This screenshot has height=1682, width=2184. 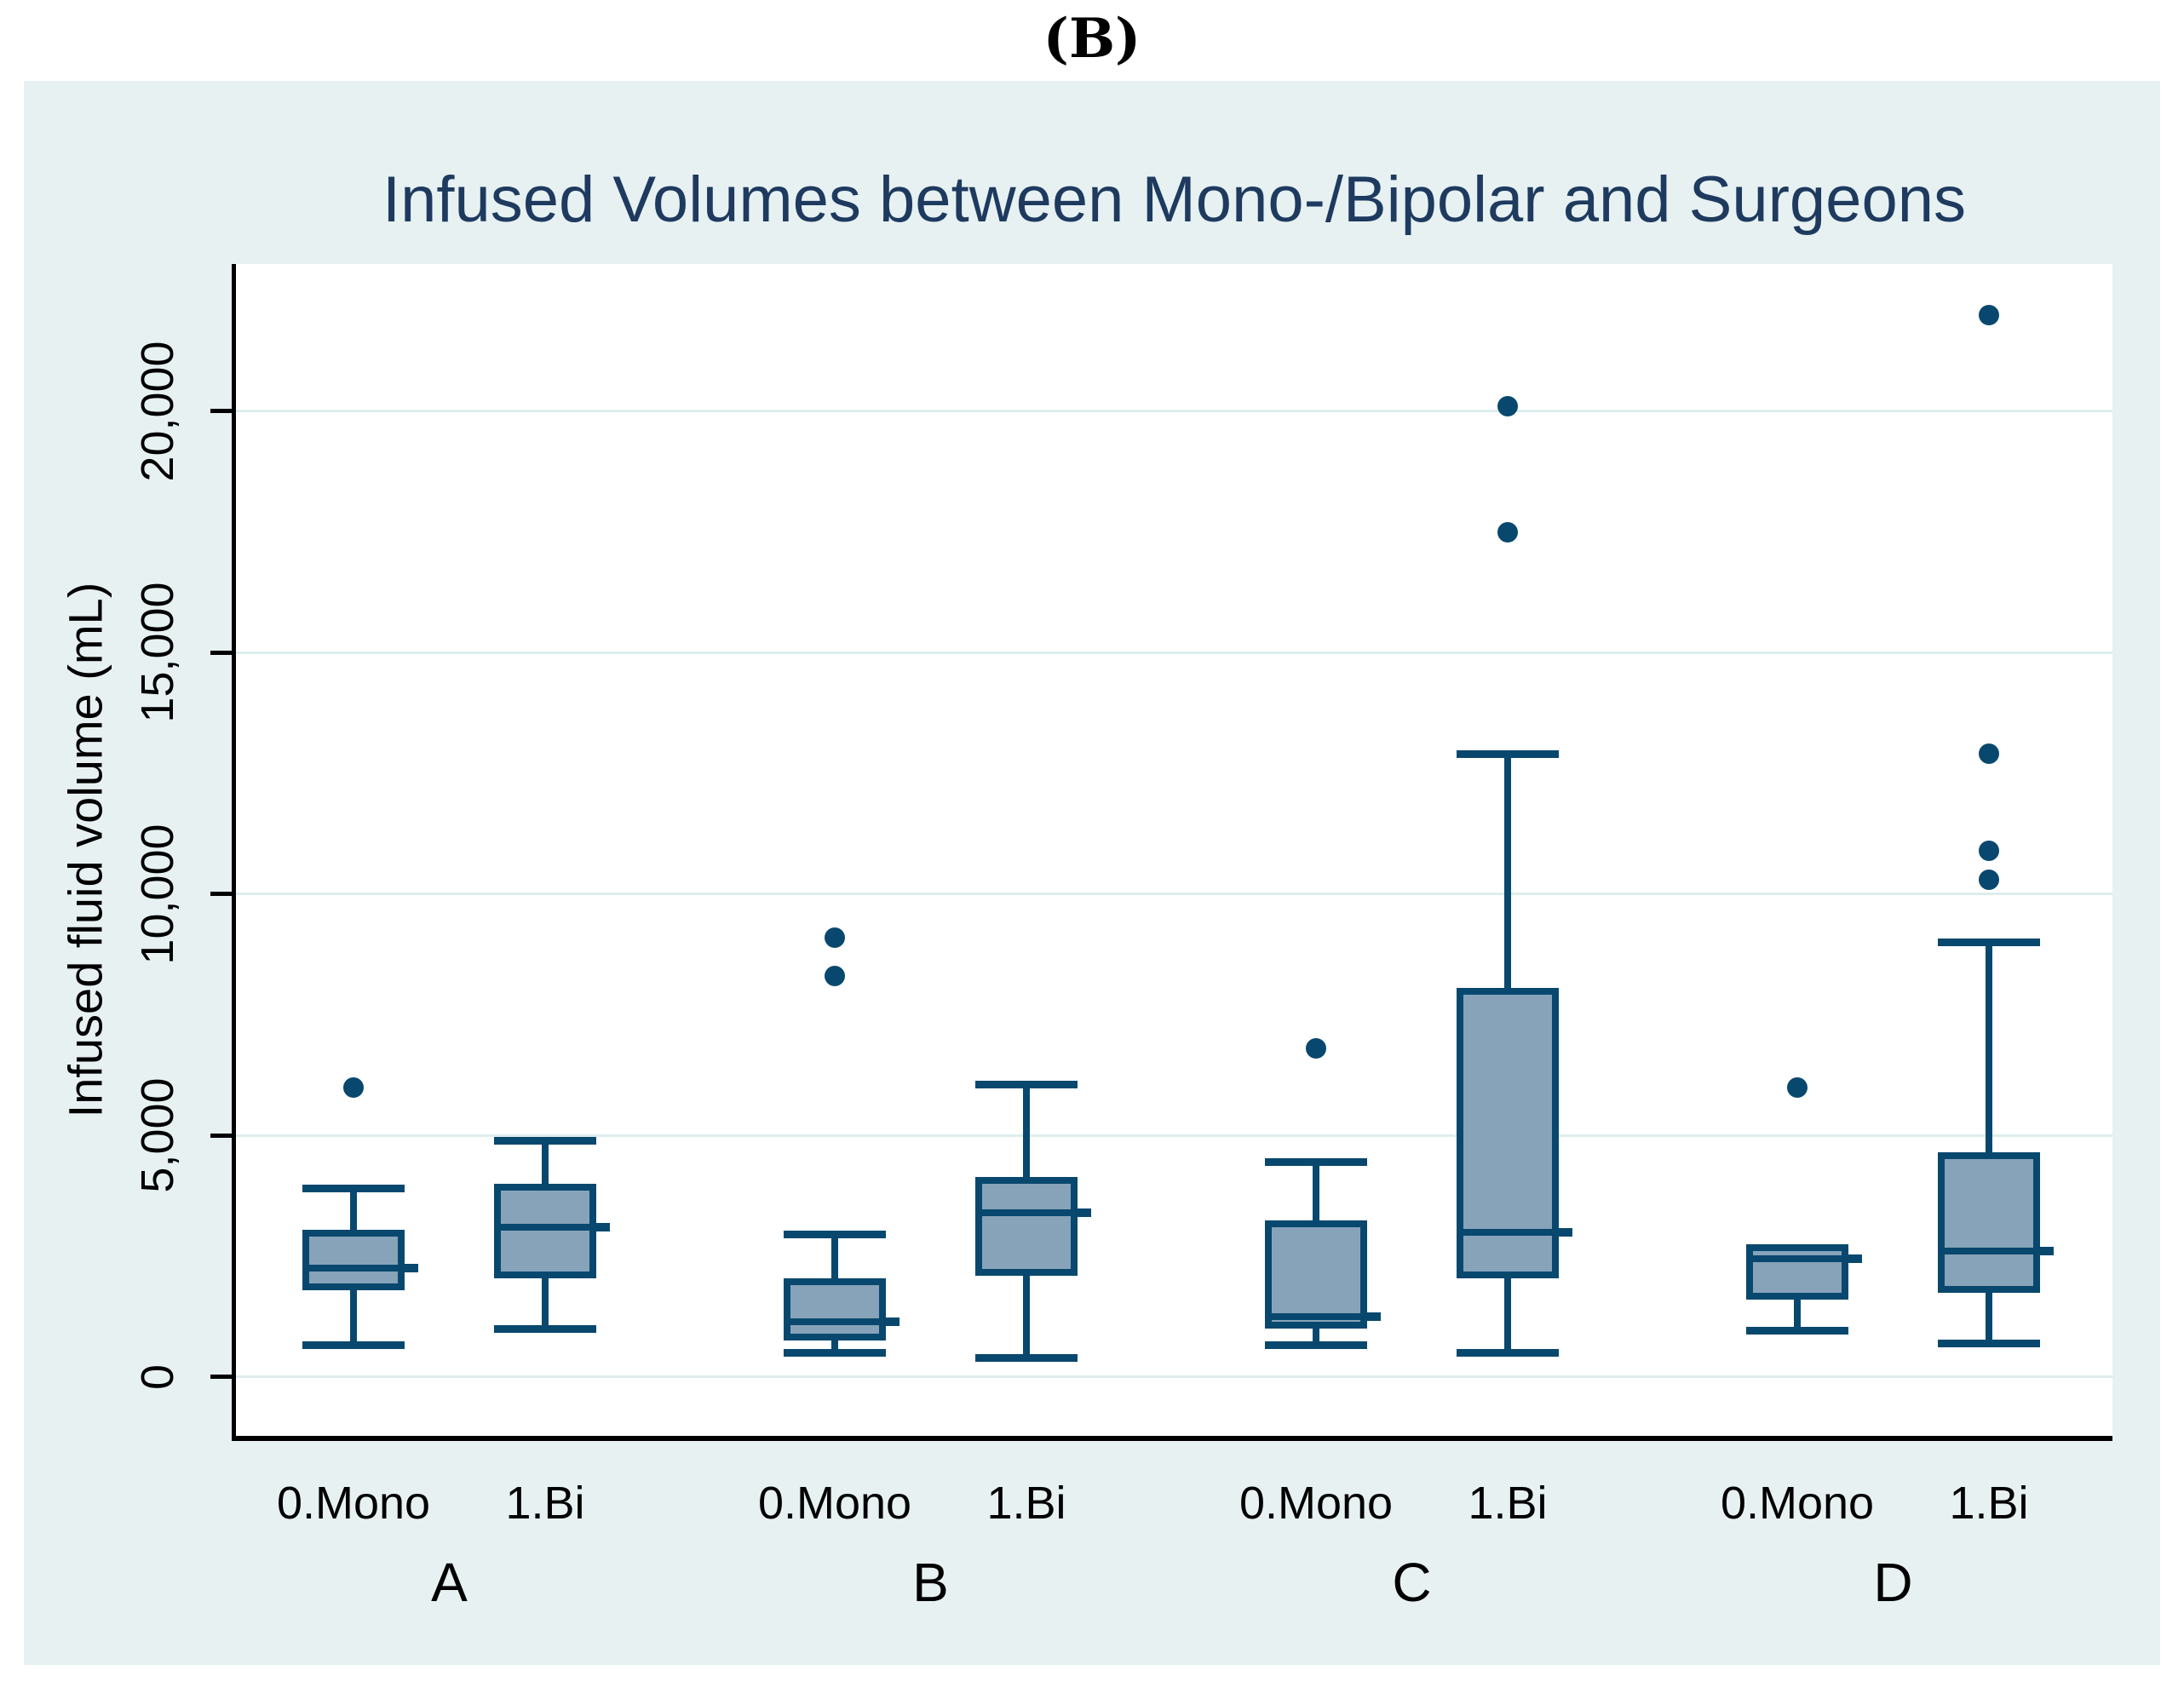 What do you see at coordinates (157, 1376) in the screenshot?
I see `y-tick-label-text: 0` at bounding box center [157, 1376].